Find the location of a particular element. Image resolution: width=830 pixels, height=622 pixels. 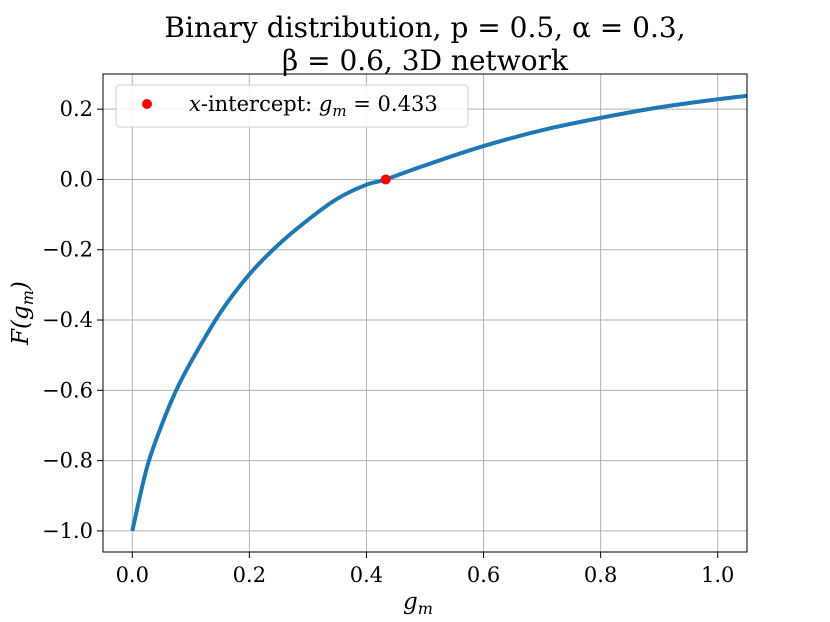

x-tick-label: 0.8 is located at coordinates (600, 575).